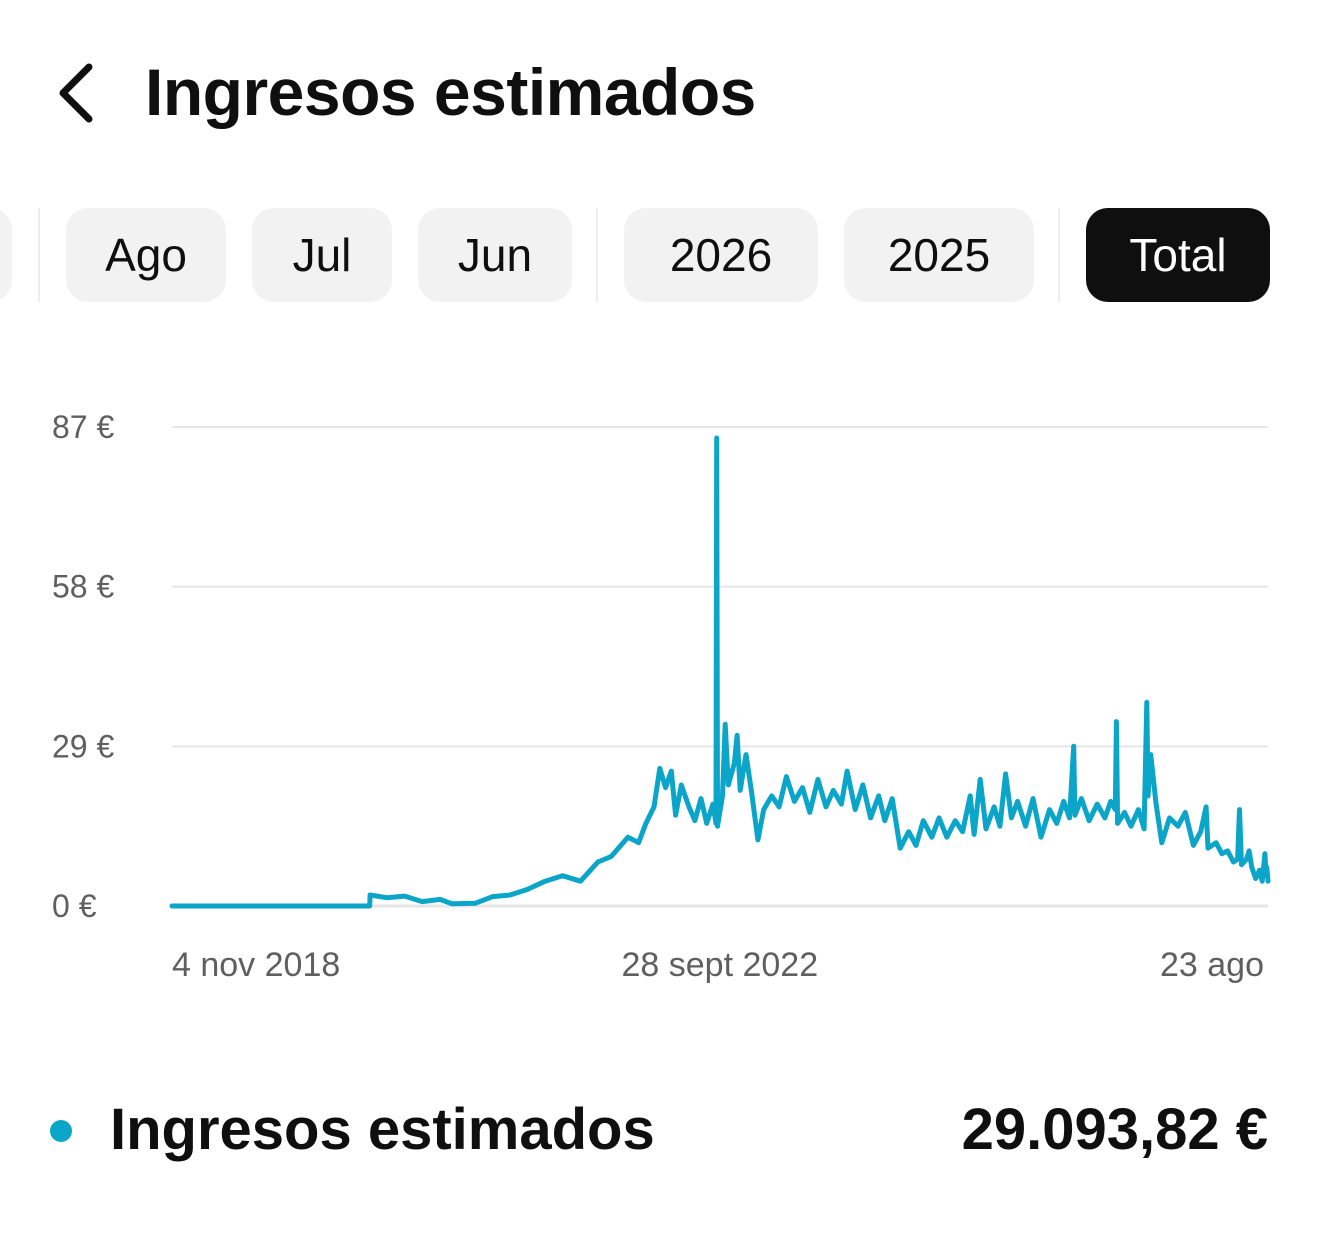  Describe the element at coordinates (1114, 1129) in the screenshot. I see `total-earnings-value: 29.093,82 €` at that location.